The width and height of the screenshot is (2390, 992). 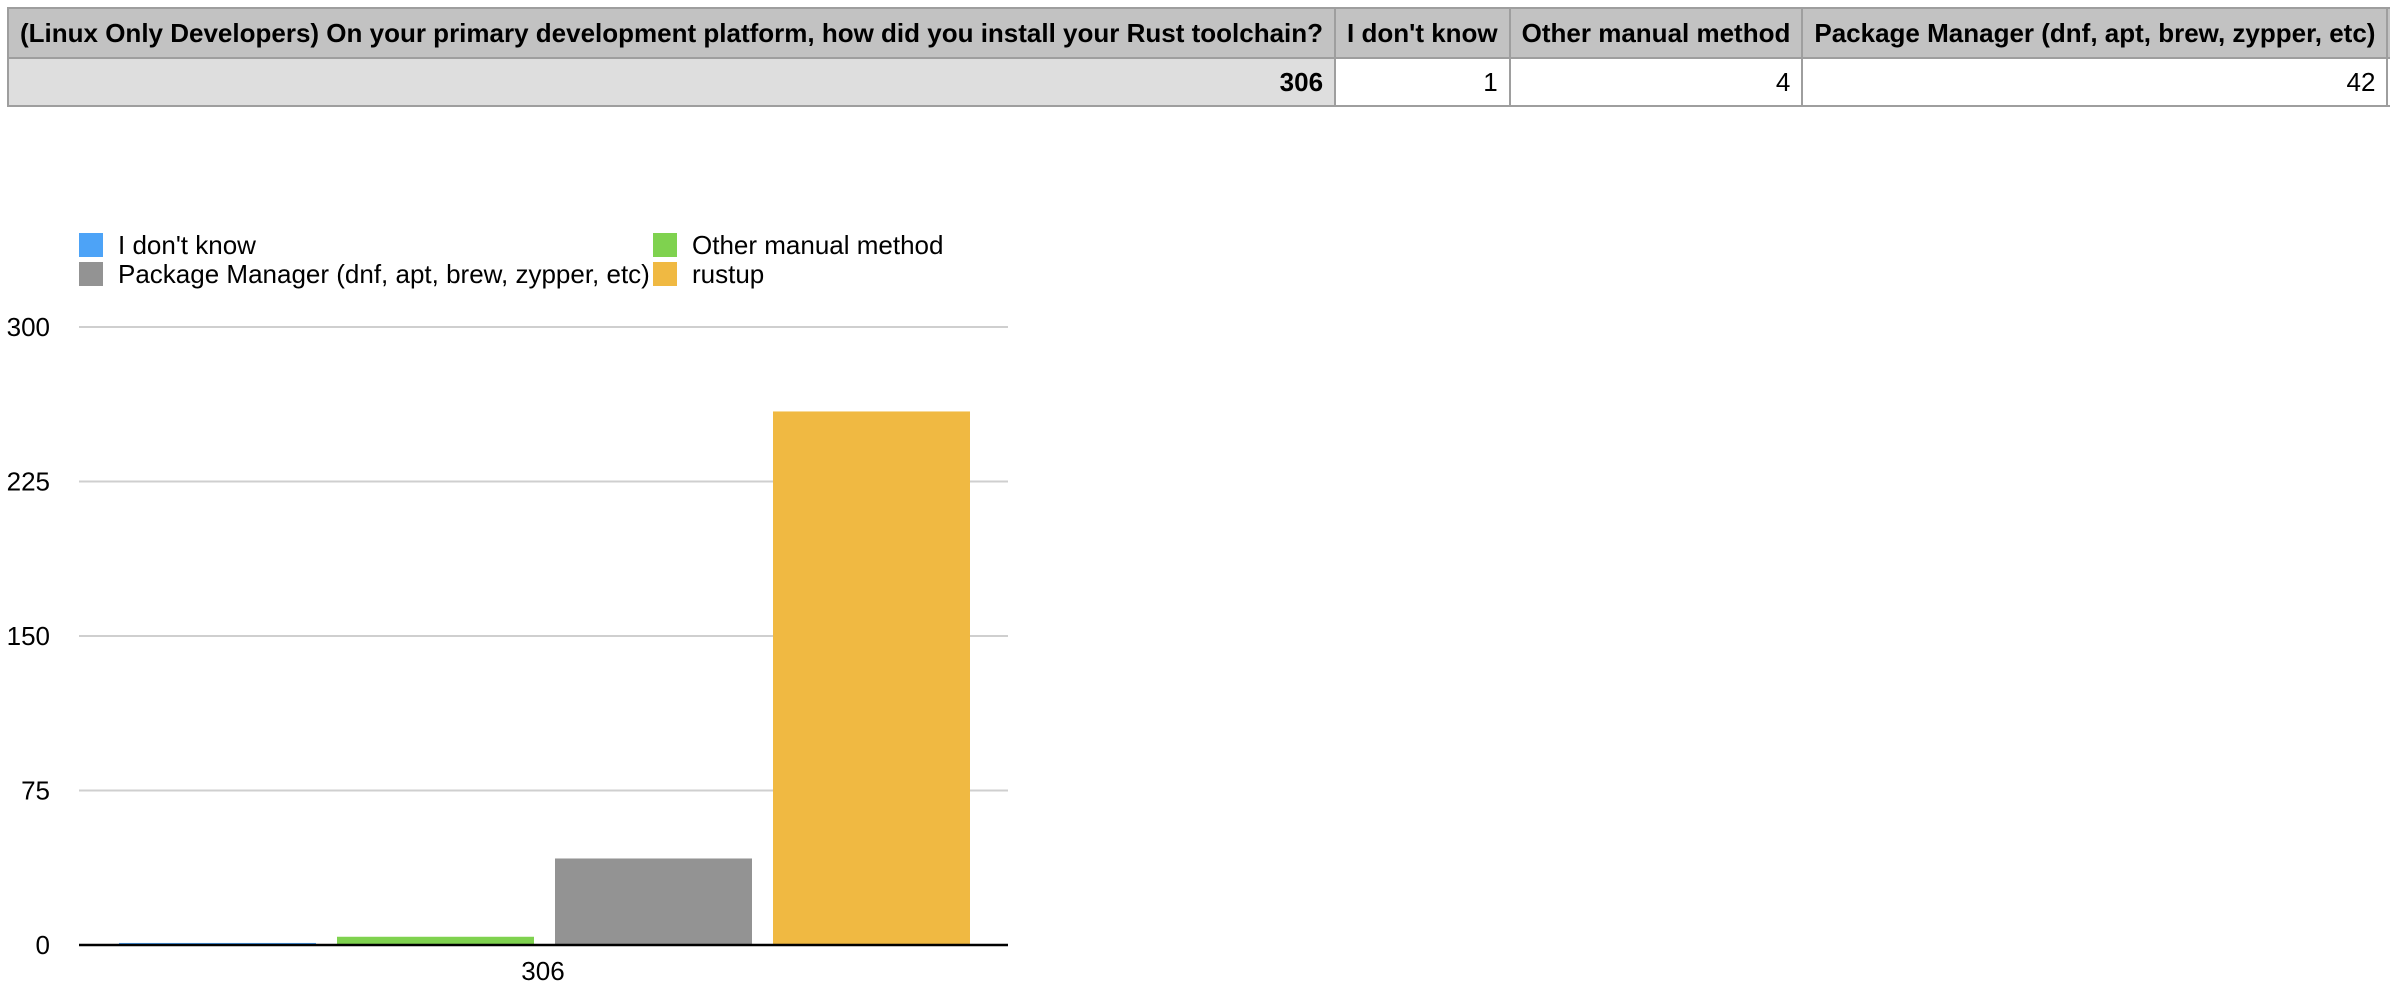 I want to click on legend-label-i-dont-know: I don't know, so click(x=187, y=244).